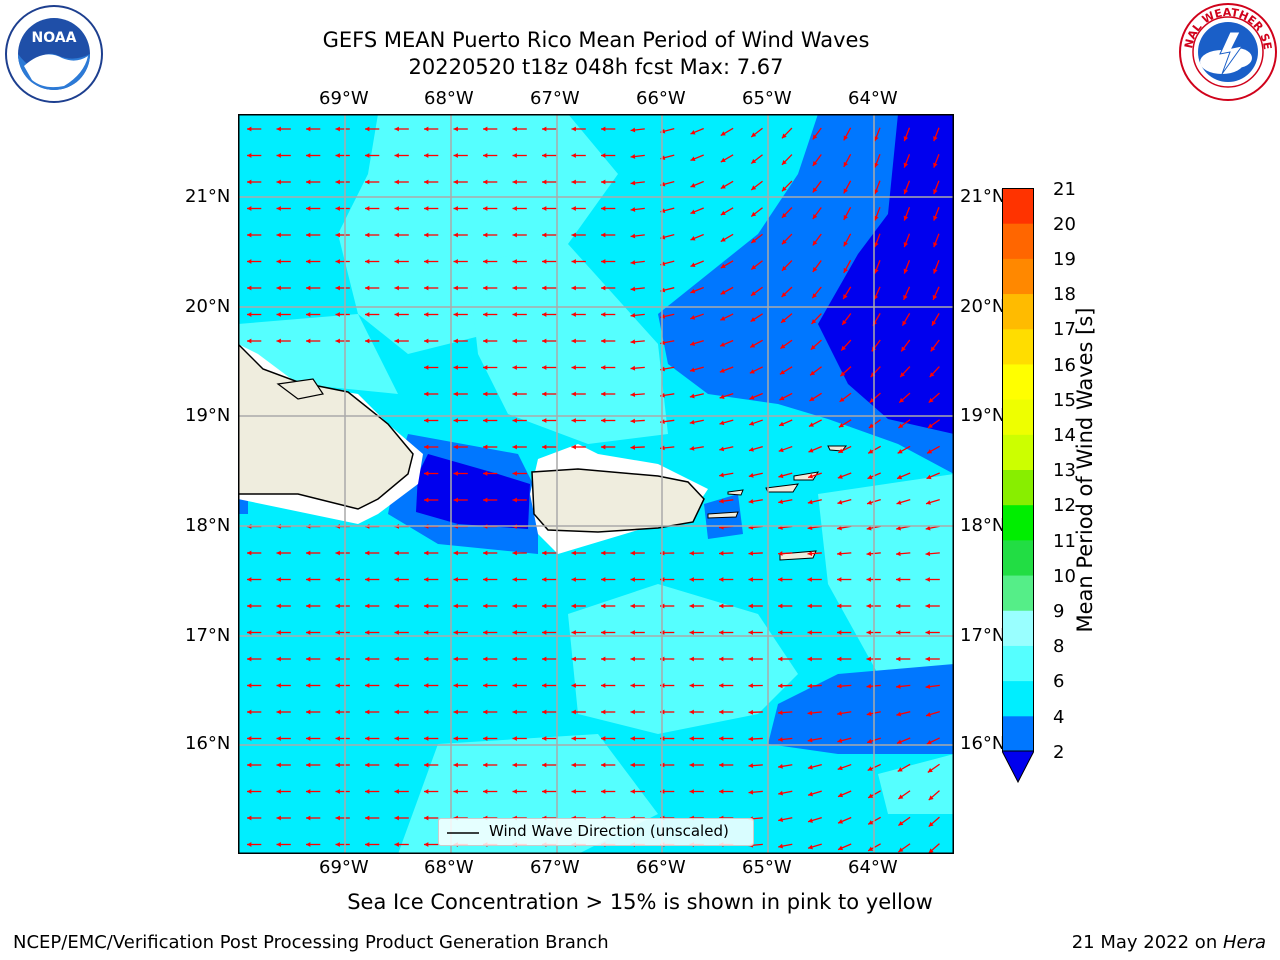 The image size is (1280, 960). Describe the element at coordinates (208, 196) in the screenshot. I see `lat-label-left: 21°N` at that location.